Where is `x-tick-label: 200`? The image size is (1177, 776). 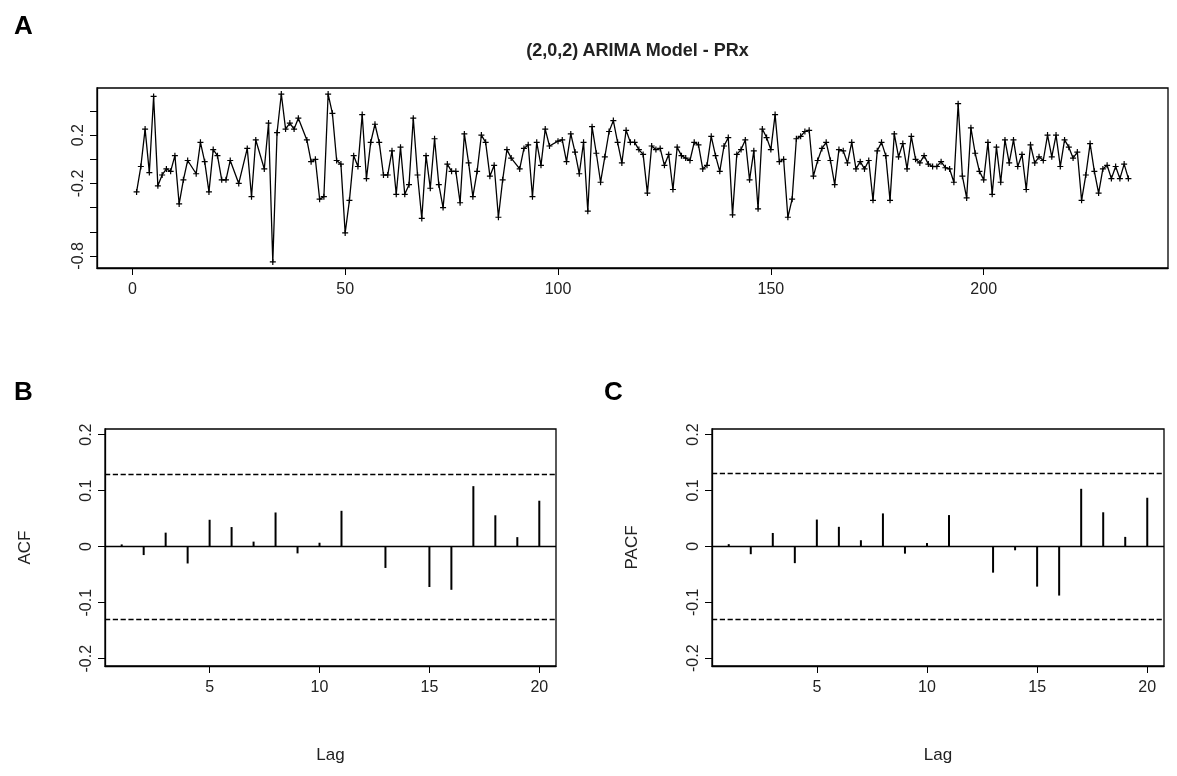 x-tick-label: 200 is located at coordinates (984, 288).